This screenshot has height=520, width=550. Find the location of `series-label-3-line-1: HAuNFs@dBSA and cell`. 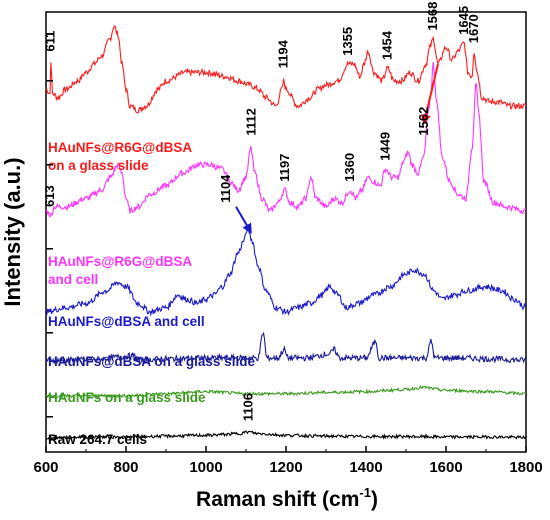

series-label-3-line-1: HAuNFs@dBSA and cell is located at coordinates (126, 321).